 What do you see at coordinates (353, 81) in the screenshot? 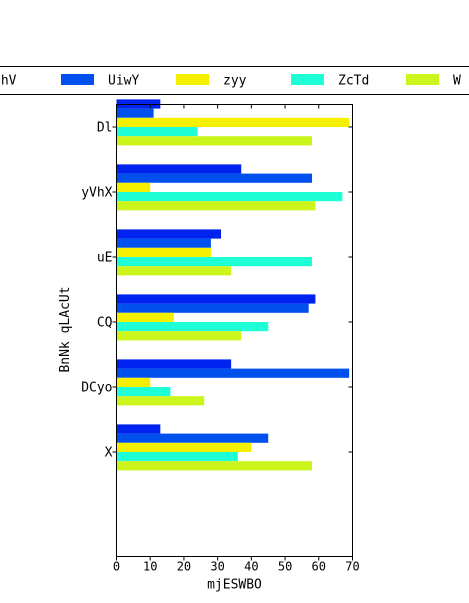
I see `legend-label-ZcTd: ZcTd` at bounding box center [353, 81].